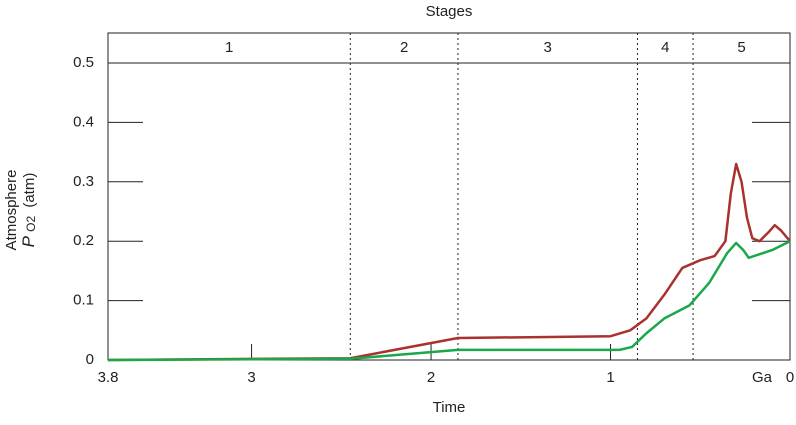 Image resolution: width=796 pixels, height=425 pixels. I want to click on x-tick-label: 3.8, so click(108, 377).